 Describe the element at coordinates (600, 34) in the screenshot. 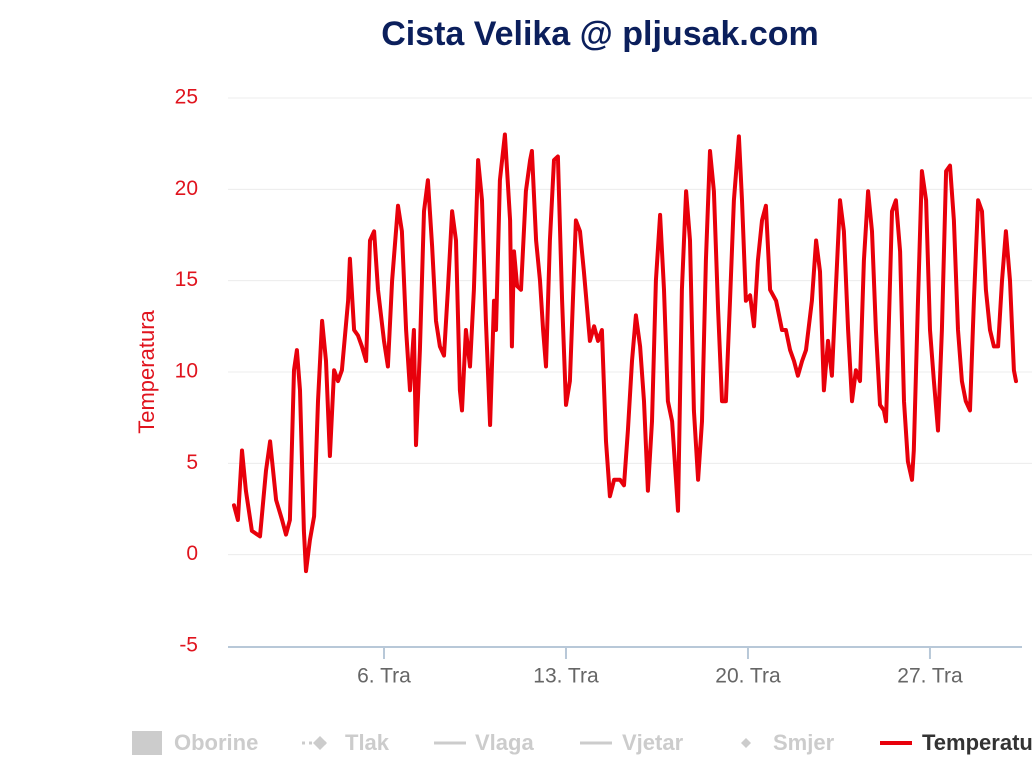

I see `chart-title: Cista Velika @ pljusak.com` at that location.